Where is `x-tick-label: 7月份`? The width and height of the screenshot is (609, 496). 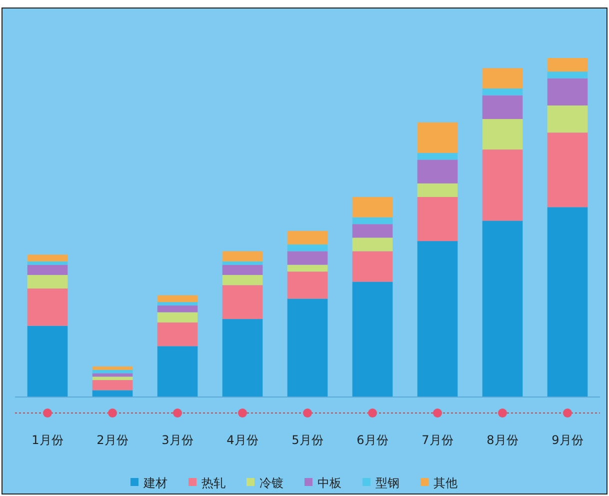 x-tick-label: 7月份 is located at coordinates (438, 440).